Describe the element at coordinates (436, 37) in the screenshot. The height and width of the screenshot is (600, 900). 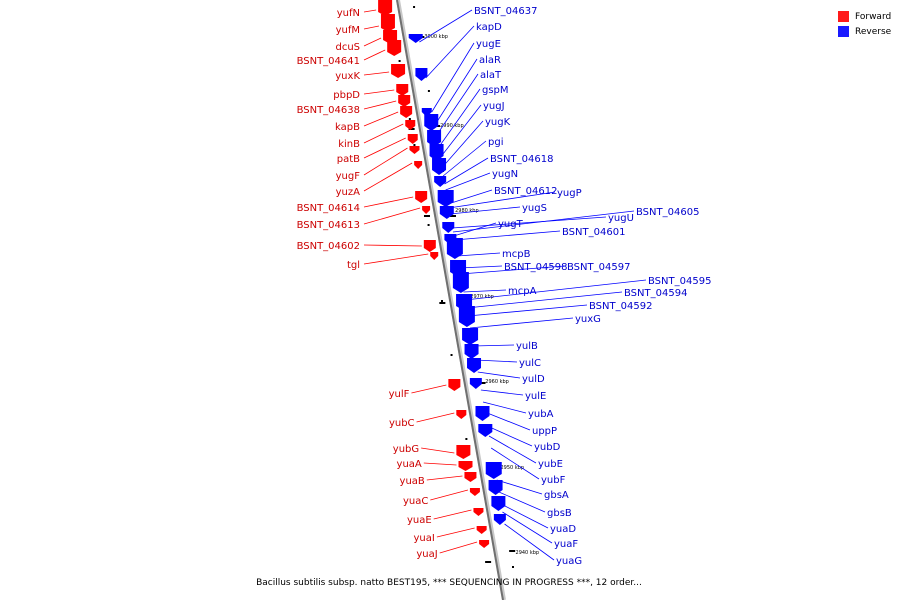
I see `scale-label: 3000 kbp` at that location.